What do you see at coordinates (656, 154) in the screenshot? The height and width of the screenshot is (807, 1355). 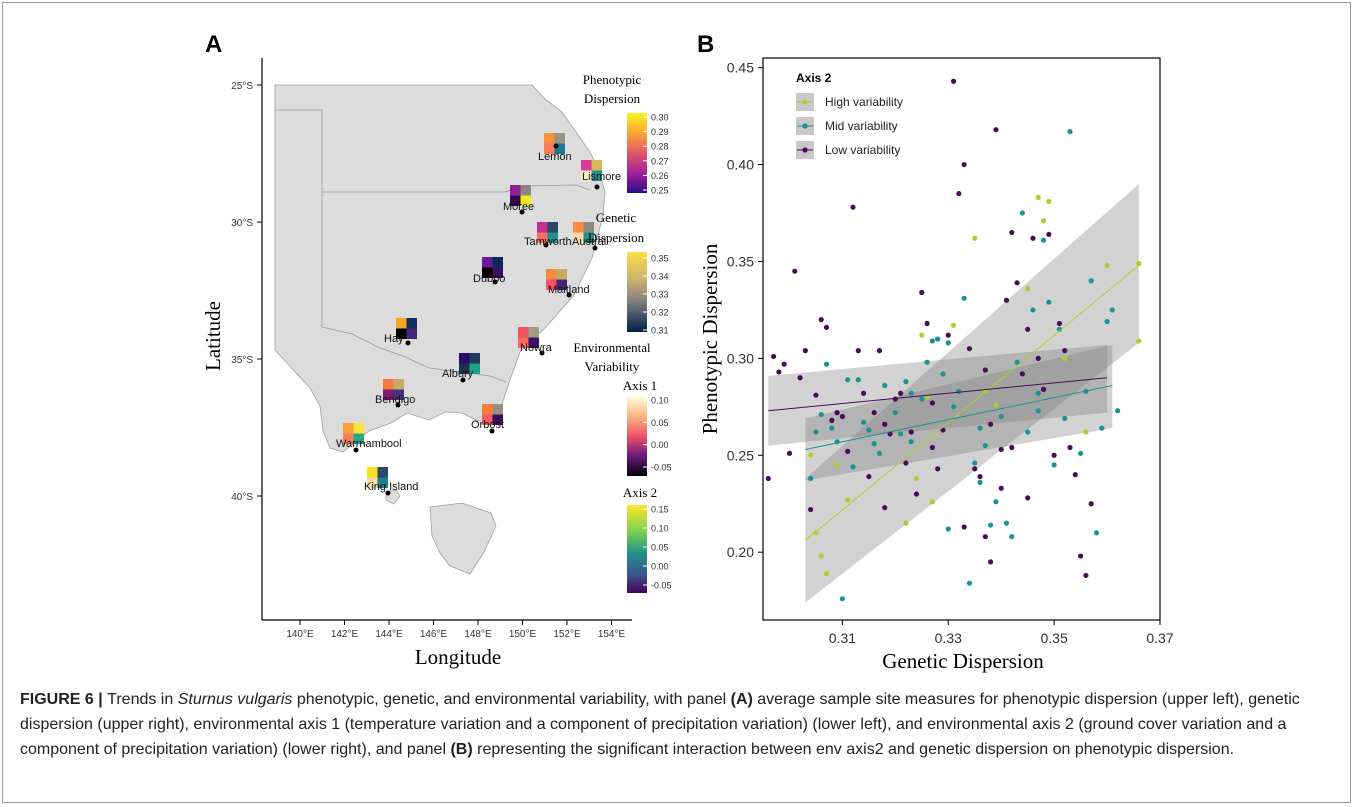 I see `pheno-legend-ticks: 0.30 0.29 0.28 0.27 0.26 0.25` at bounding box center [656, 154].